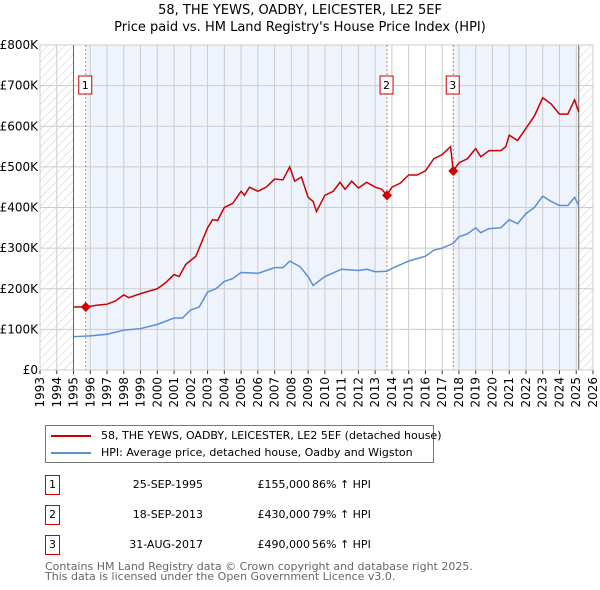 This screenshot has height=590, width=600. What do you see at coordinates (258, 392) in the screenshot?
I see `x-tick-label: 2006` at bounding box center [258, 392].